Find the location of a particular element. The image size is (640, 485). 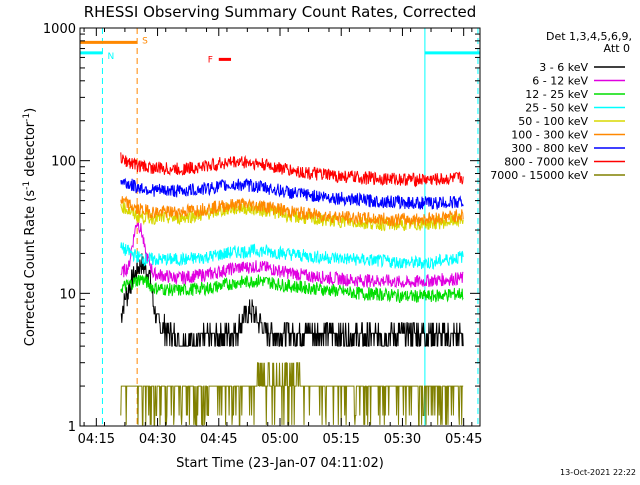

x-tick-label: 05:45 is located at coordinates (463, 439).